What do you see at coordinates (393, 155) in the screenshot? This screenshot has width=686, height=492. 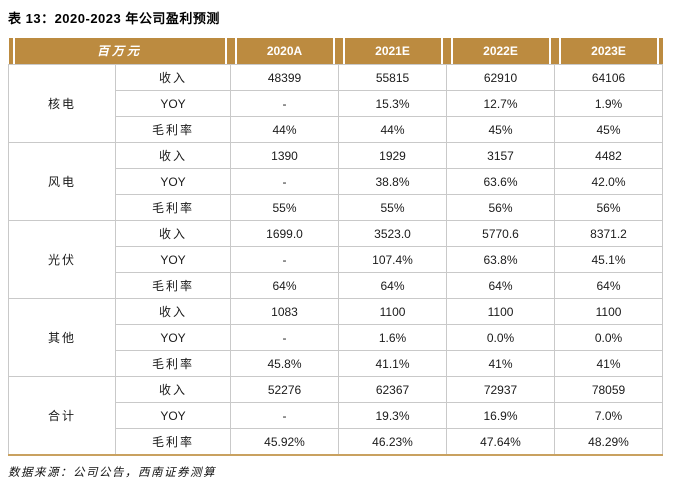 I see `table-cell: 1929` at bounding box center [393, 155].